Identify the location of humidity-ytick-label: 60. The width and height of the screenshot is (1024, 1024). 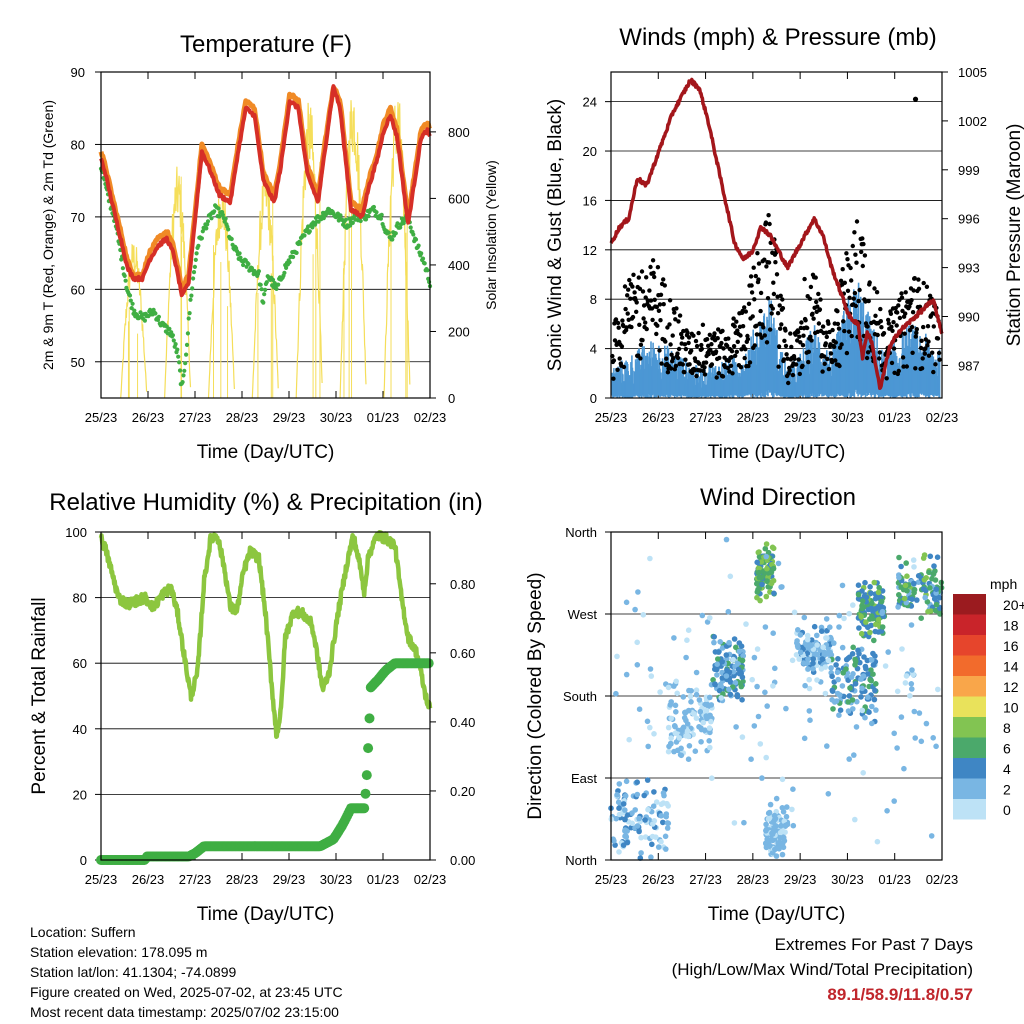
(80, 663).